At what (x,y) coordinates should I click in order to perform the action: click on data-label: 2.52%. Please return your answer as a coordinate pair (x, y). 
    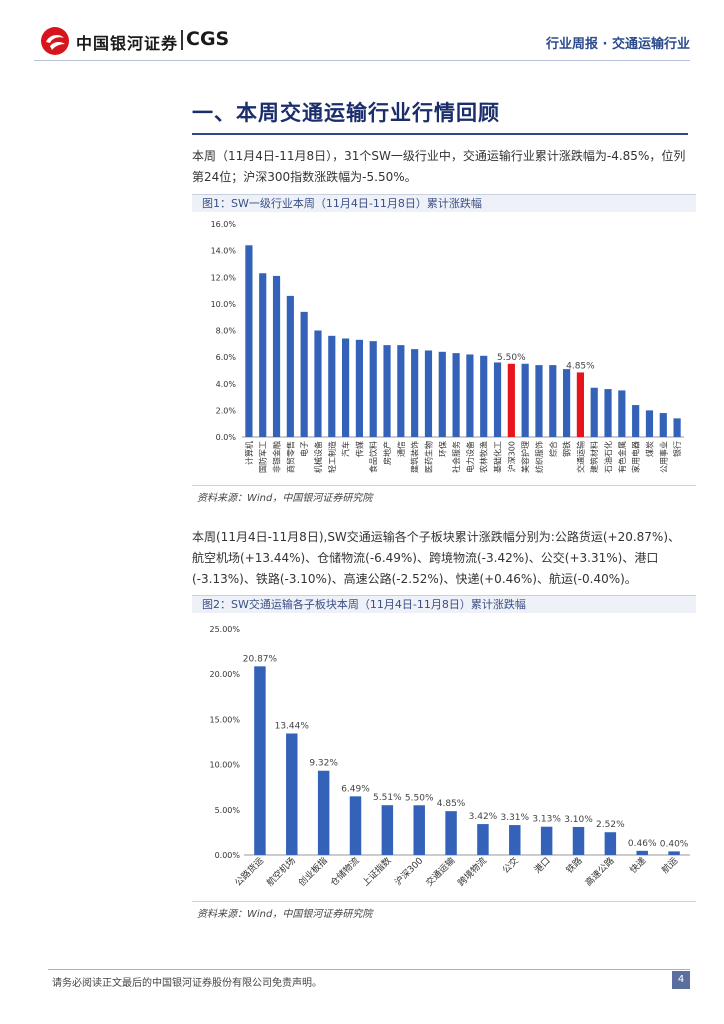
    Looking at the image, I should click on (610, 825).